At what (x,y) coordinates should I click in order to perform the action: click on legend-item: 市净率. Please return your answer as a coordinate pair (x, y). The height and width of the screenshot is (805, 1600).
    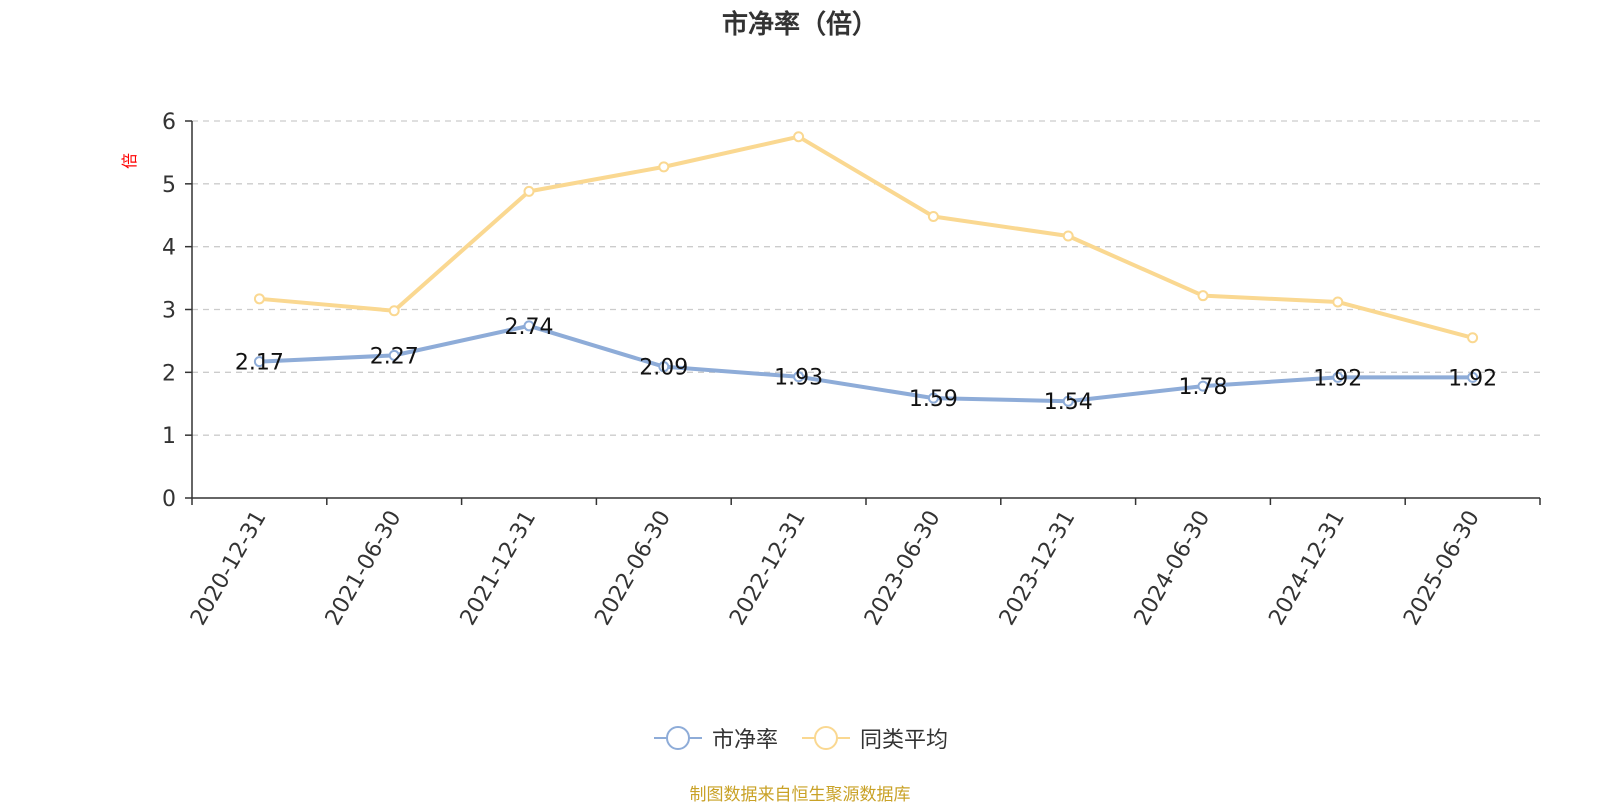
    Looking at the image, I should click on (715, 738).